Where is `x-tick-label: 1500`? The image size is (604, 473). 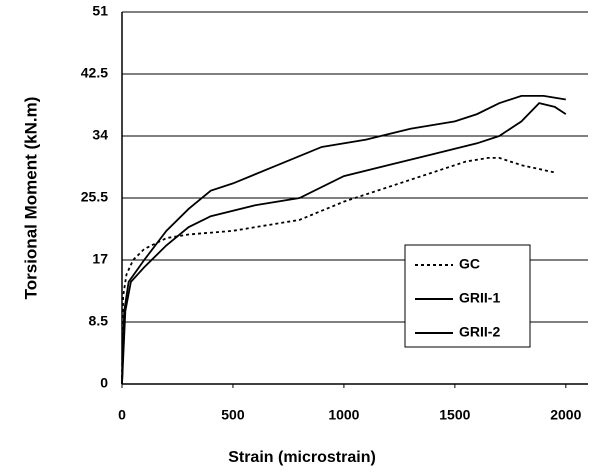
x-tick-label: 1500 is located at coordinates (454, 415).